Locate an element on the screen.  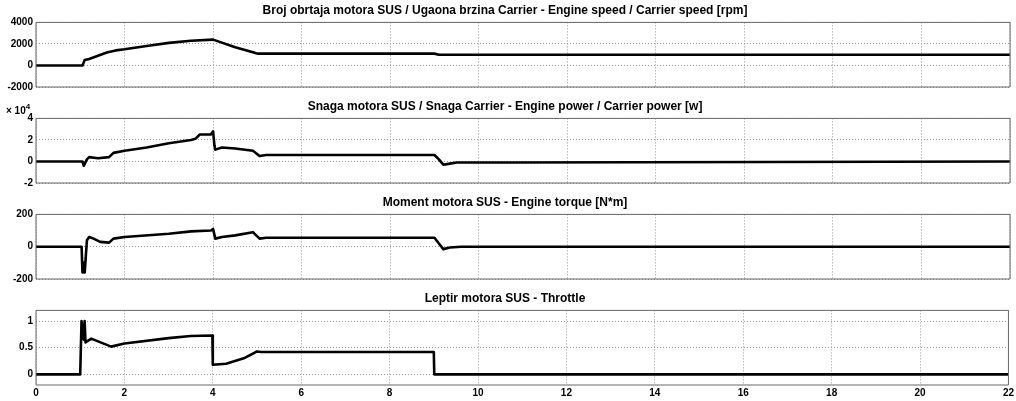
chart-title: Leptir motora SUS - Throttle is located at coordinates (505, 297).